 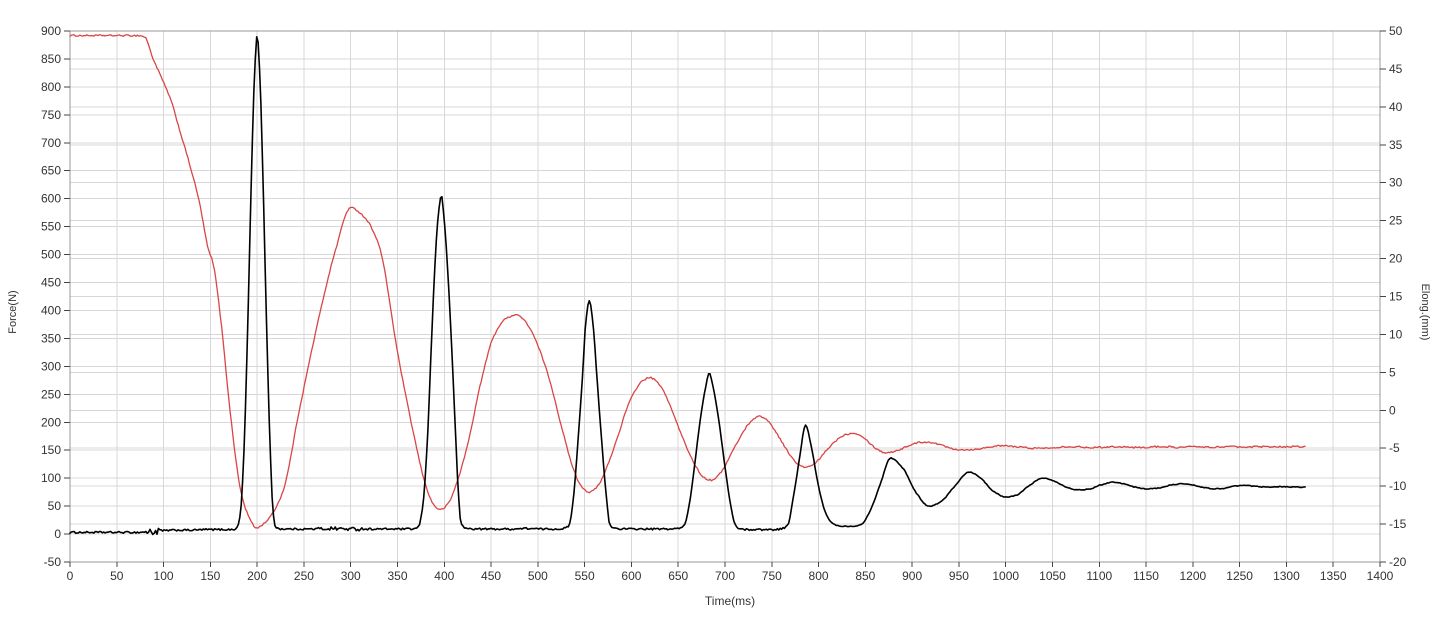 I want to click on x-tick-label: 0, so click(x=70, y=576).